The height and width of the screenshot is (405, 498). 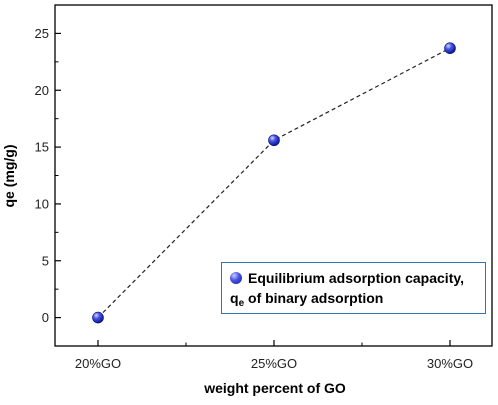 I want to click on x-tick-label: 20%GO, so click(x=98, y=363).